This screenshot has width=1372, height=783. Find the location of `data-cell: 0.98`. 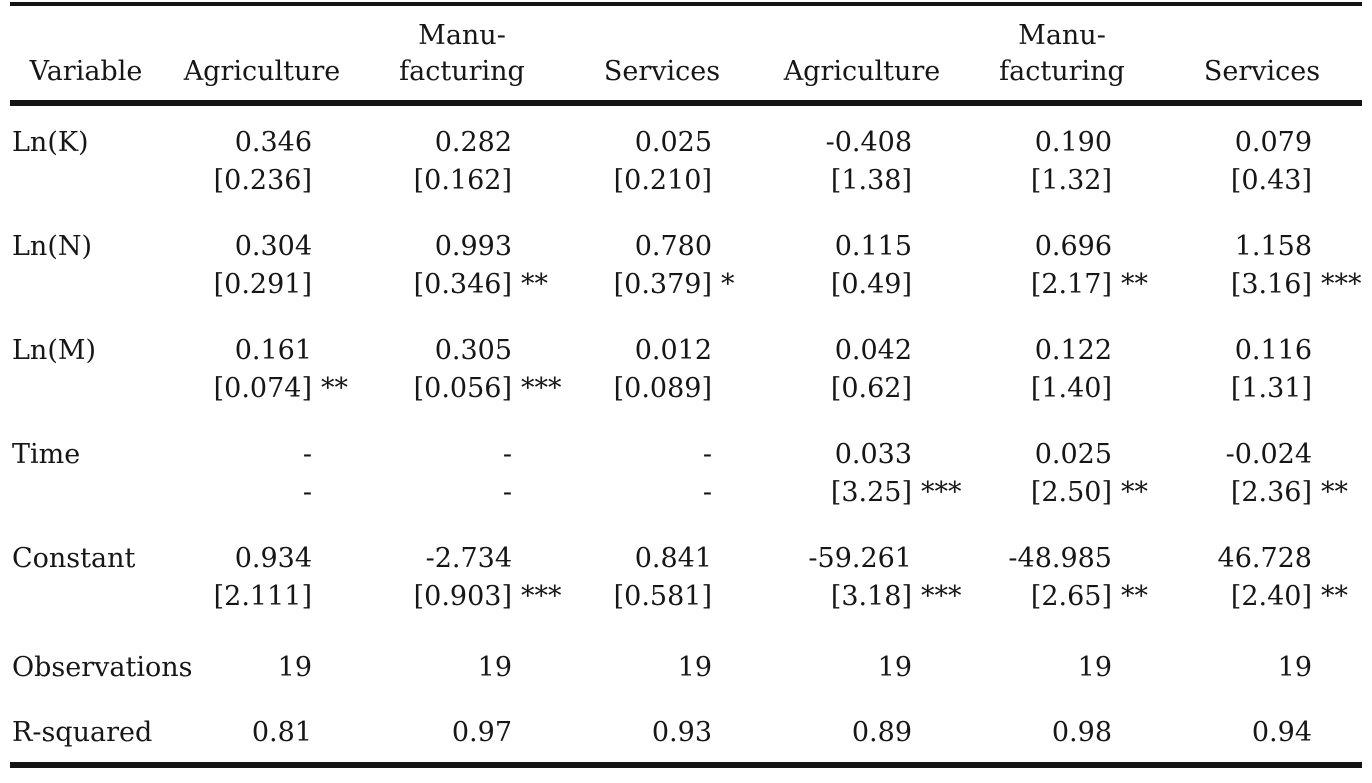

data-cell: 0.98 is located at coordinates (1062, 730).